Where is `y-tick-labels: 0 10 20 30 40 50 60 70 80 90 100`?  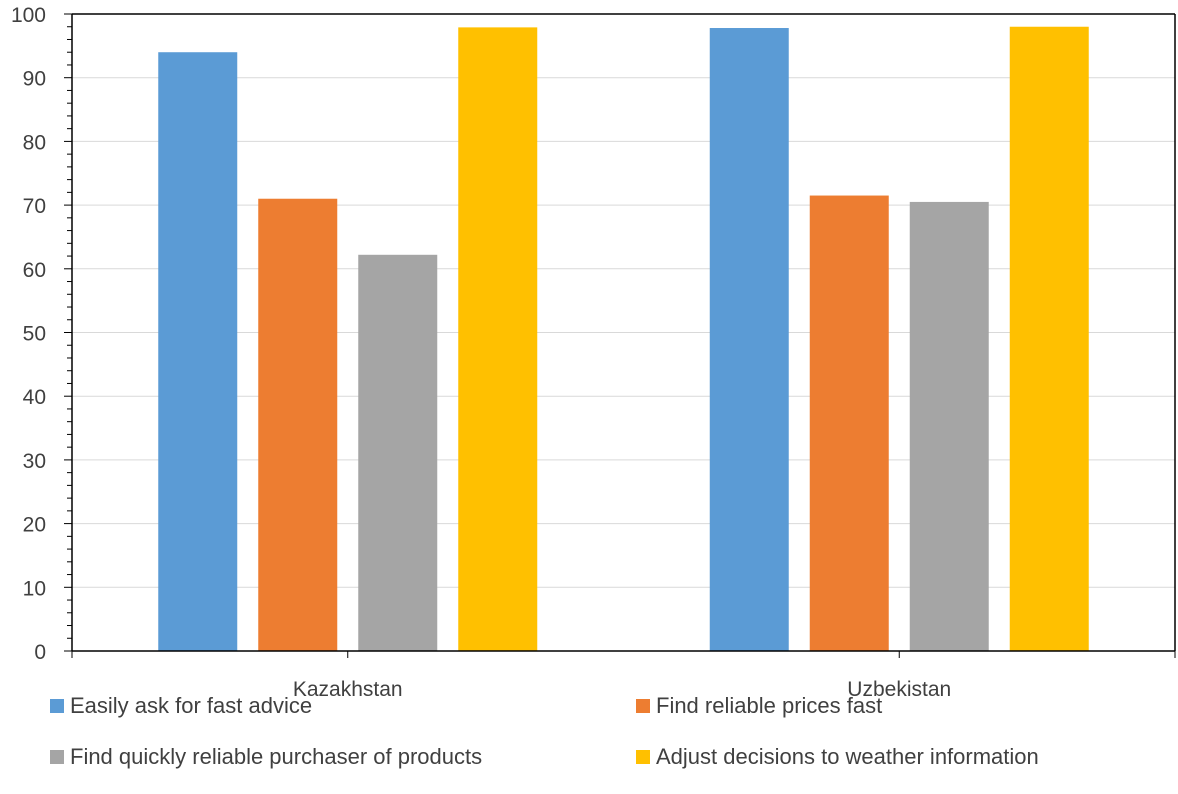 y-tick-labels: 0 10 20 30 40 50 60 70 80 90 100 is located at coordinates (28, 334).